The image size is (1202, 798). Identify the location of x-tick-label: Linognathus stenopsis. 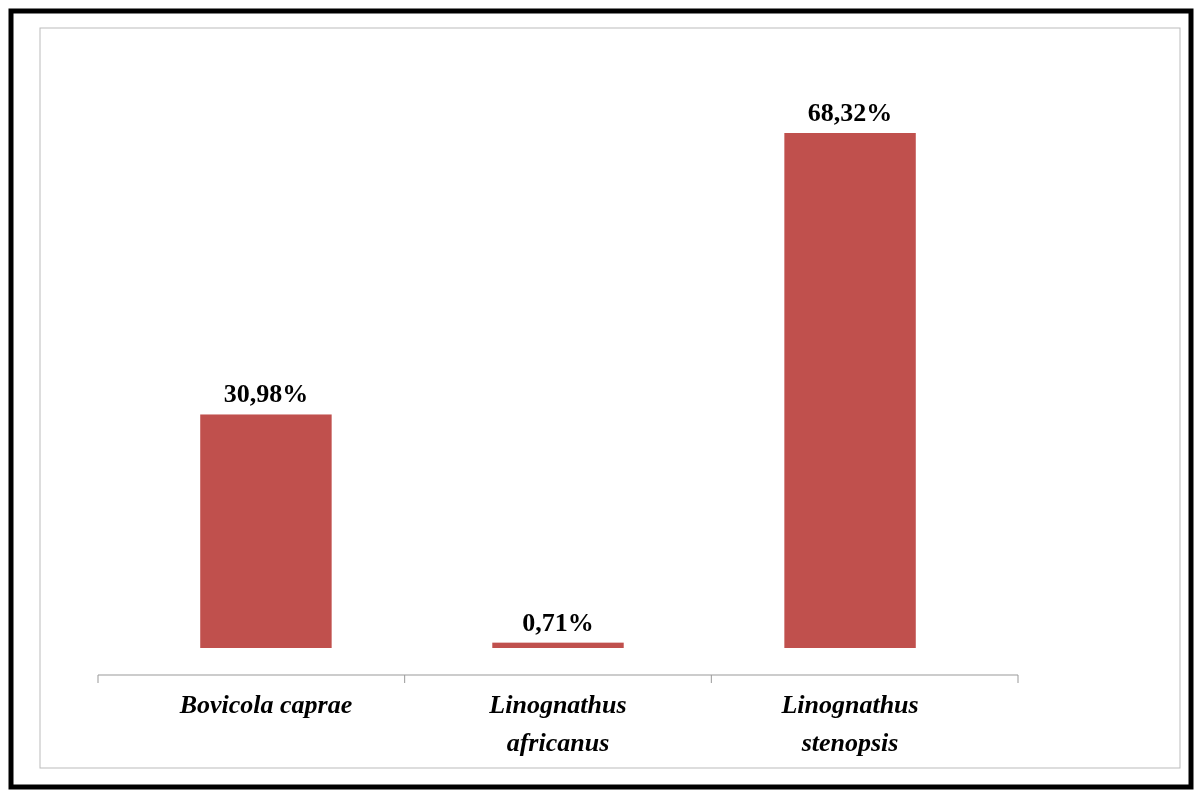
(849, 723).